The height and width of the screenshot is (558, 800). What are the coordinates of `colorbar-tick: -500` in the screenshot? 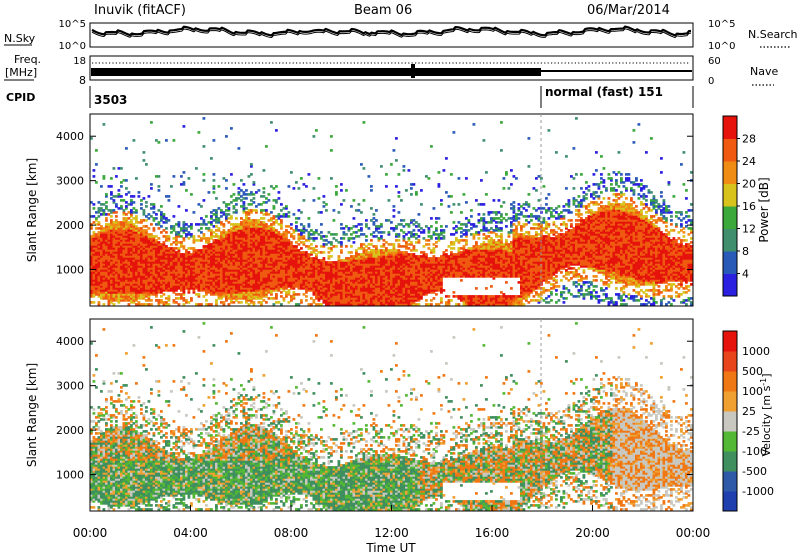 It's located at (754, 471).